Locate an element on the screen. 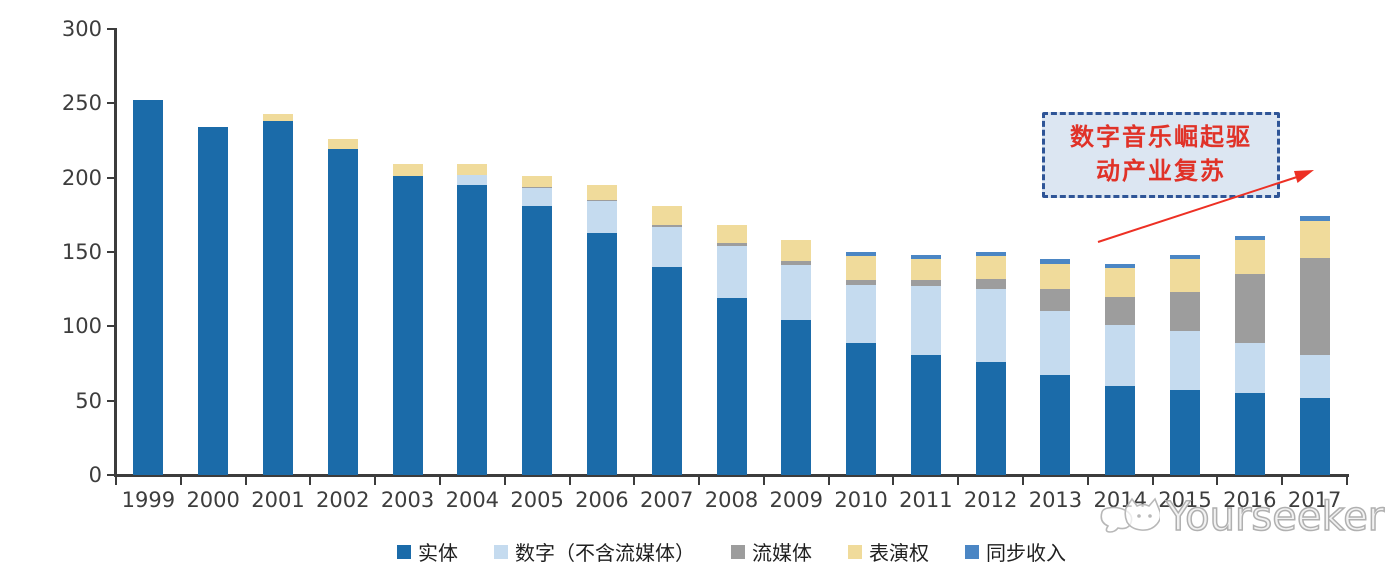 This screenshot has height=582, width=1398. x-axis-tick-label: 2003 is located at coordinates (407, 500).